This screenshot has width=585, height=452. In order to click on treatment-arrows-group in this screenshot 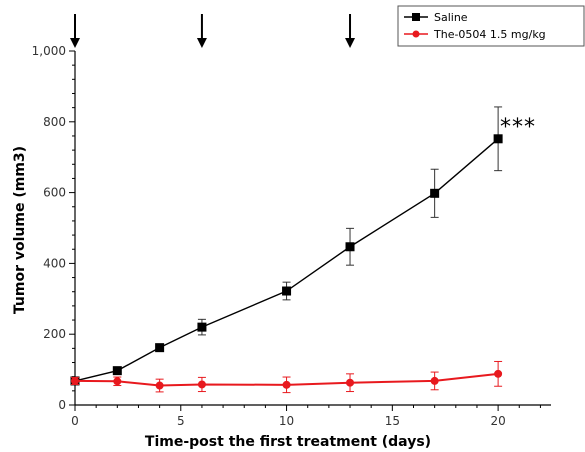, I will do `click(213, 31)`.